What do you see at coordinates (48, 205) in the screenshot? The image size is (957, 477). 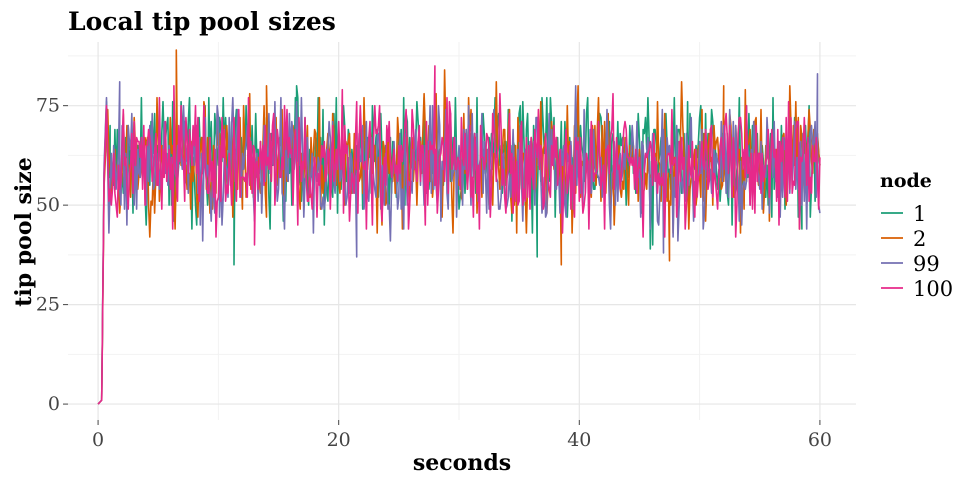 I see `y-tick-label: 50` at bounding box center [48, 205].